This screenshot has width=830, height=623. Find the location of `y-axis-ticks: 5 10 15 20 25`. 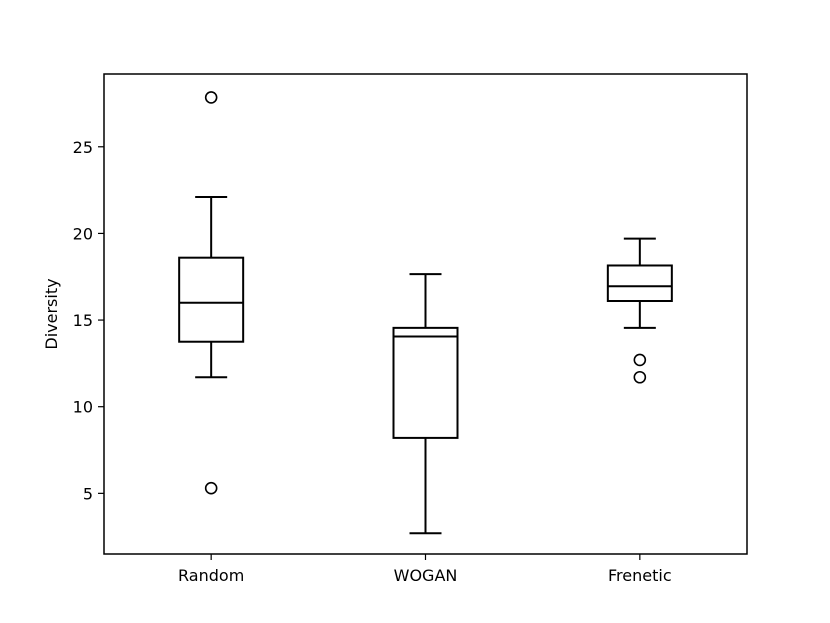

y-axis-ticks: 5 10 15 20 25 is located at coordinates (88, 320).